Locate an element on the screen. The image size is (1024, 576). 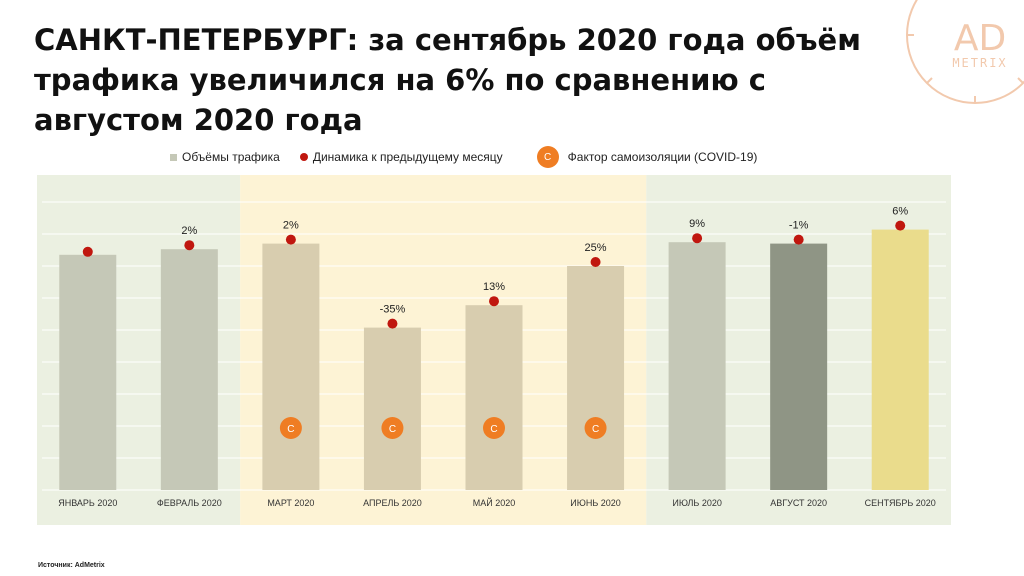
legend-item-dynamics: Динамика к предыдущему месяцу is located at coordinates (401, 157).